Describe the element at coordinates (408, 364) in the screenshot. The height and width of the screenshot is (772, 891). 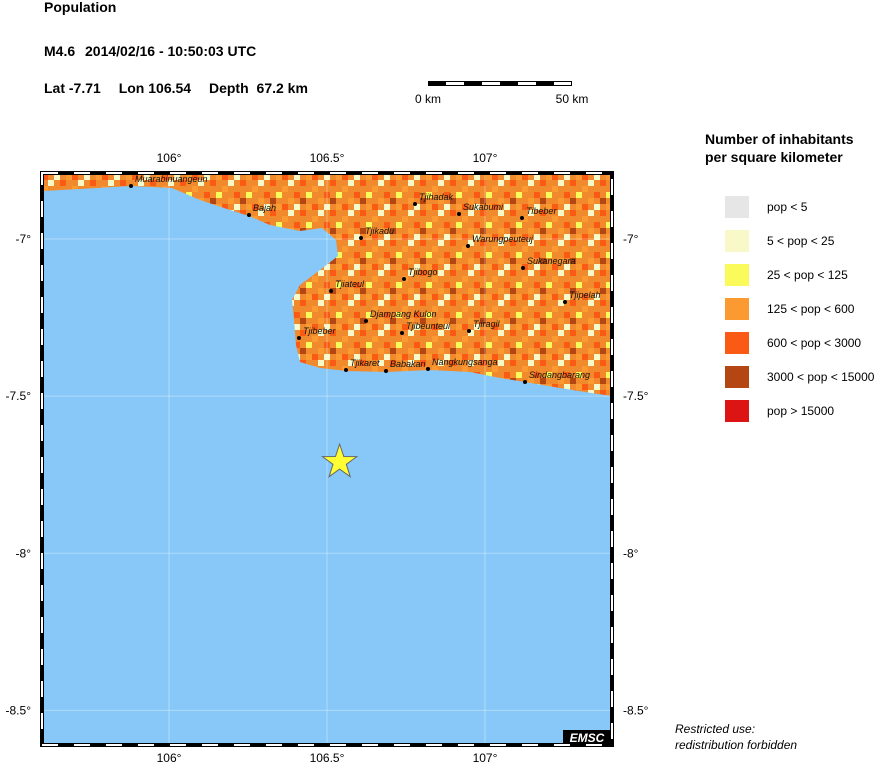
I see `city-label: Babakan` at that location.